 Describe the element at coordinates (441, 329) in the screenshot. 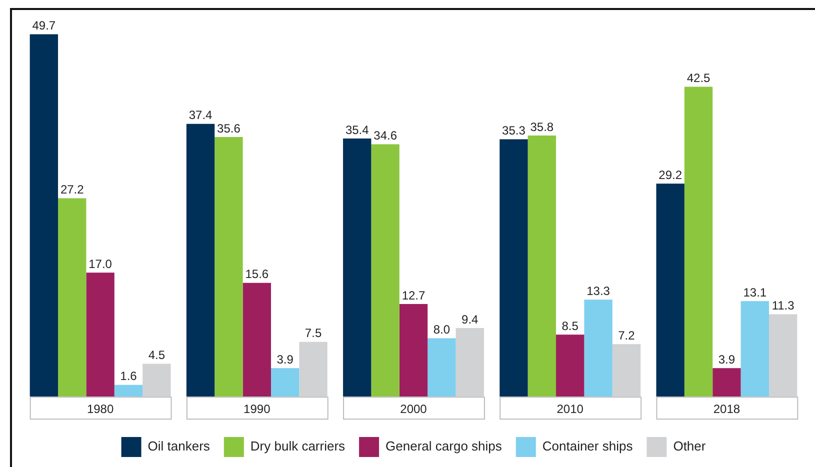

I see `data-label: 8.0` at that location.